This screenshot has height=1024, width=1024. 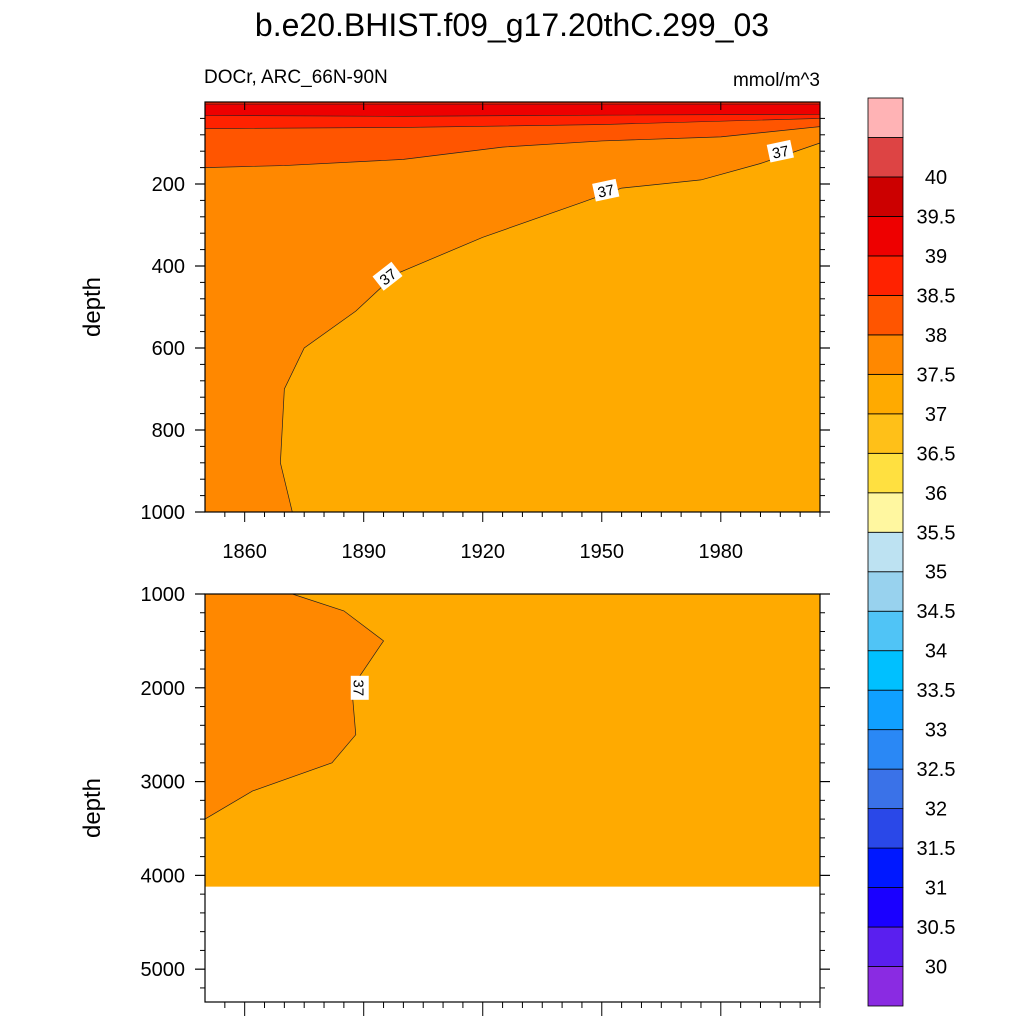 I want to click on colorbar-label: 33, so click(x=936, y=731).